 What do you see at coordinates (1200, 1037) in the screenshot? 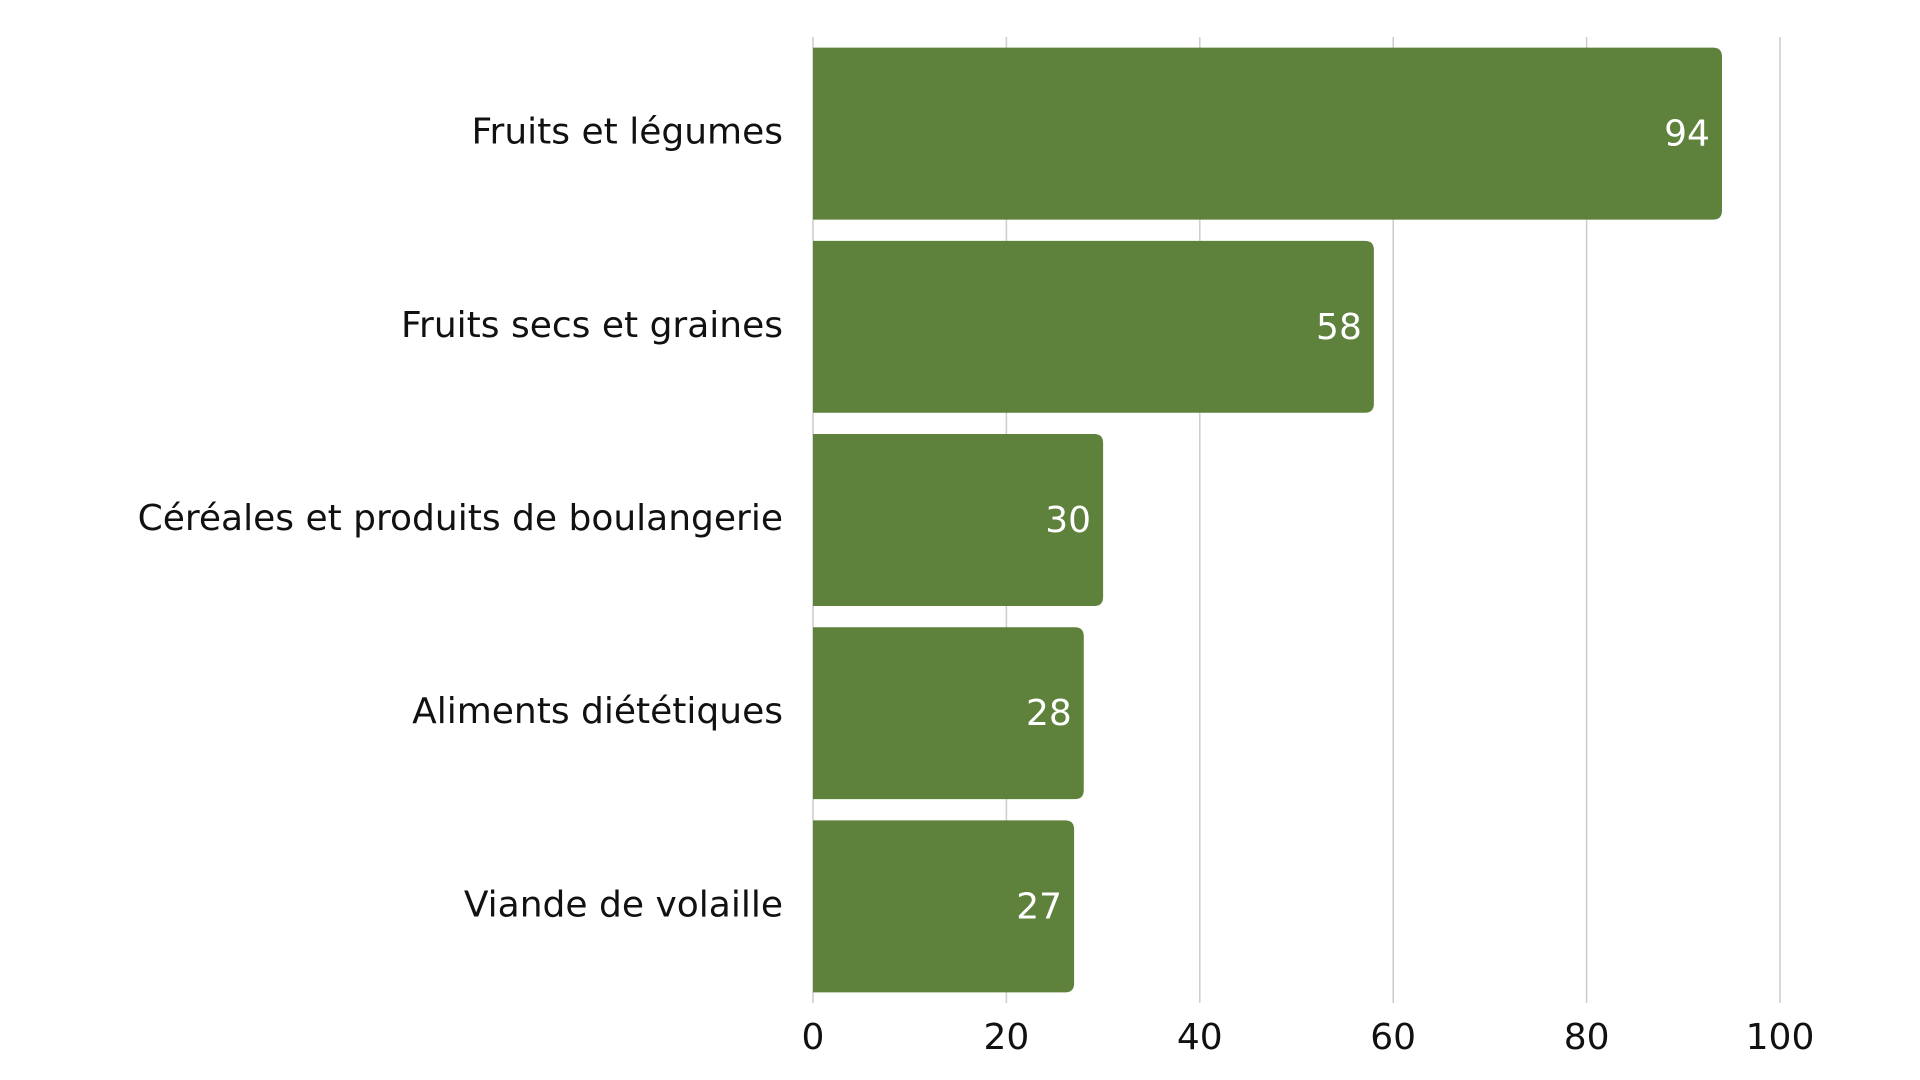
I see `x-tick-label: 40` at bounding box center [1200, 1037].